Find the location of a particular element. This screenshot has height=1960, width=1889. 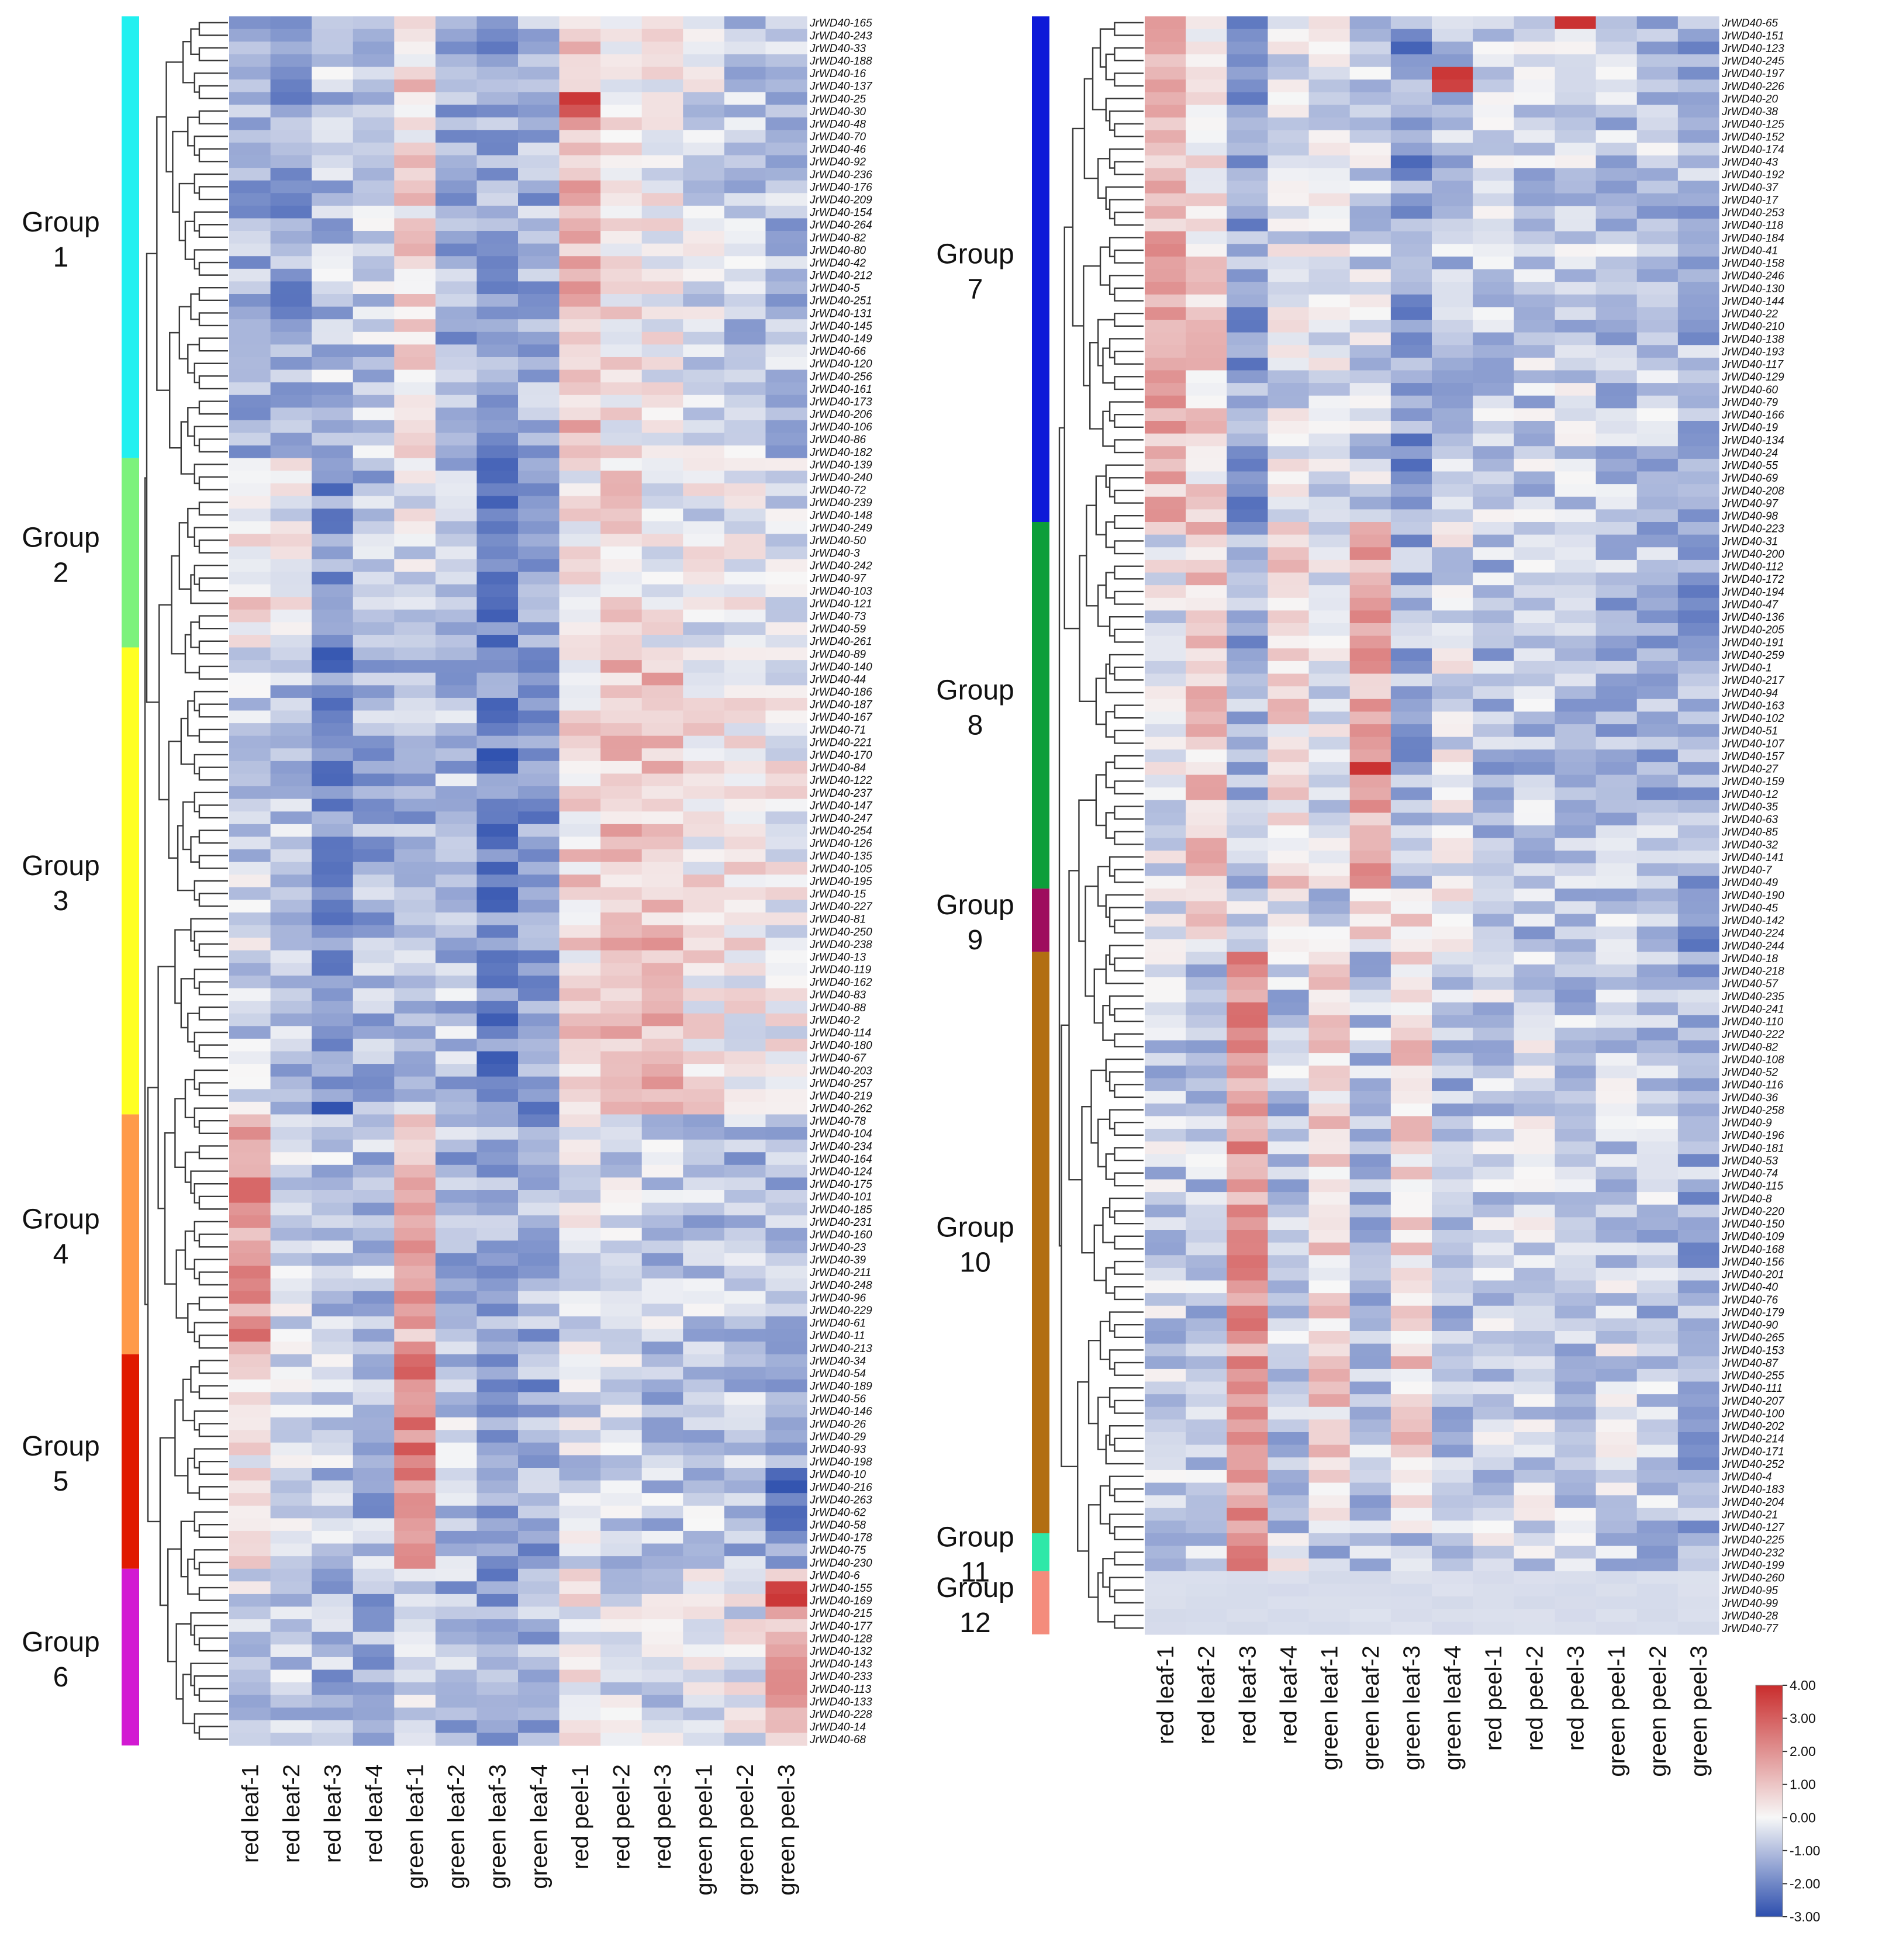

gene-label: JrWD40-213 is located at coordinates (840, 1349).